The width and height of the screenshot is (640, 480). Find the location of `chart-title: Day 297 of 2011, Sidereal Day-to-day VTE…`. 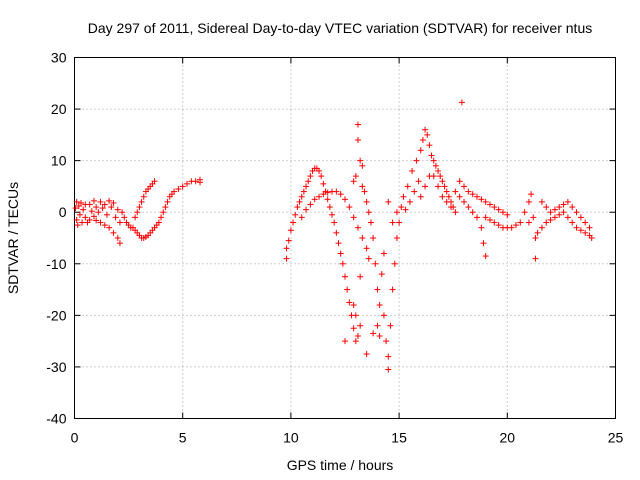

chart-title: Day 297 of 2011, Sidereal Day-to-day VTE… is located at coordinates (340, 28).